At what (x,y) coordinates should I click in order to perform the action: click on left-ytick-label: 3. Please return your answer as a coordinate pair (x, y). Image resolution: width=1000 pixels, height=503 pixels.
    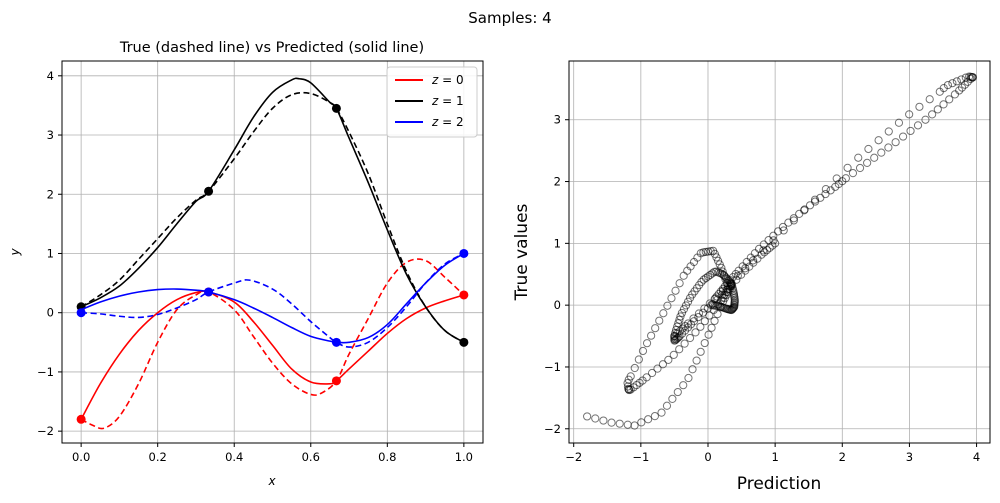
    Looking at the image, I should click on (50, 135).